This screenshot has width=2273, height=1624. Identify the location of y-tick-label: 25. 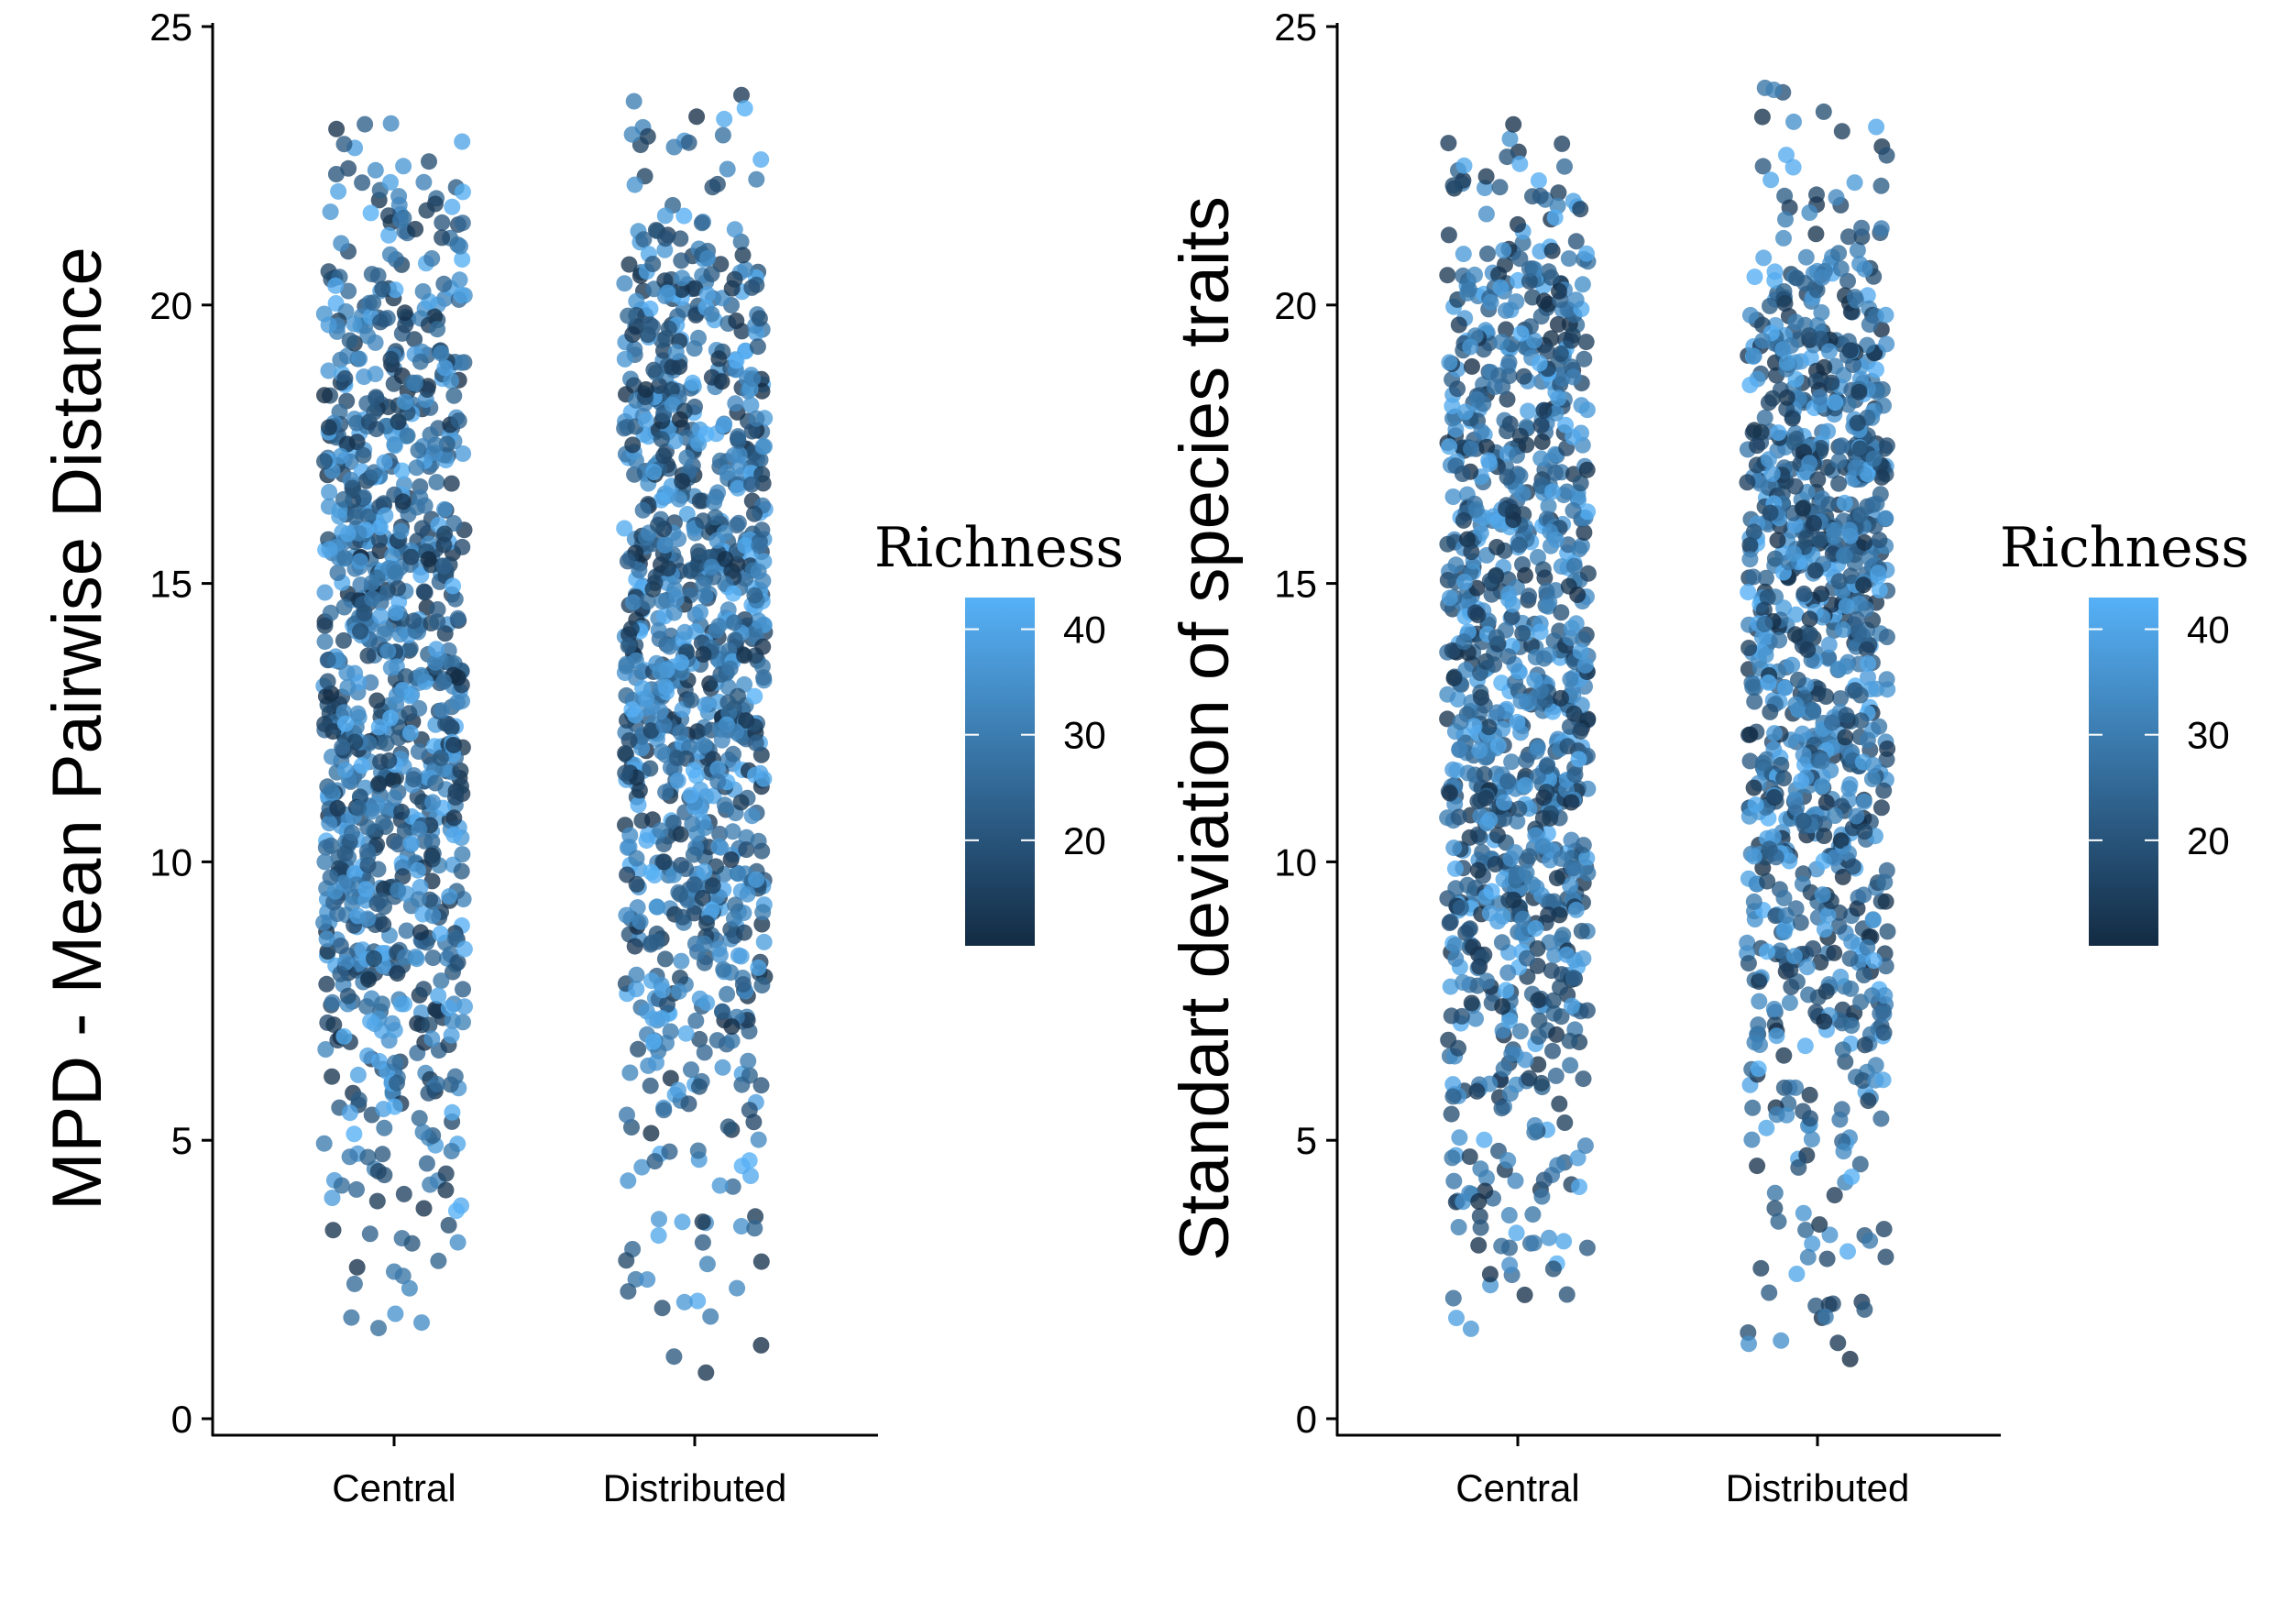
(170, 27).